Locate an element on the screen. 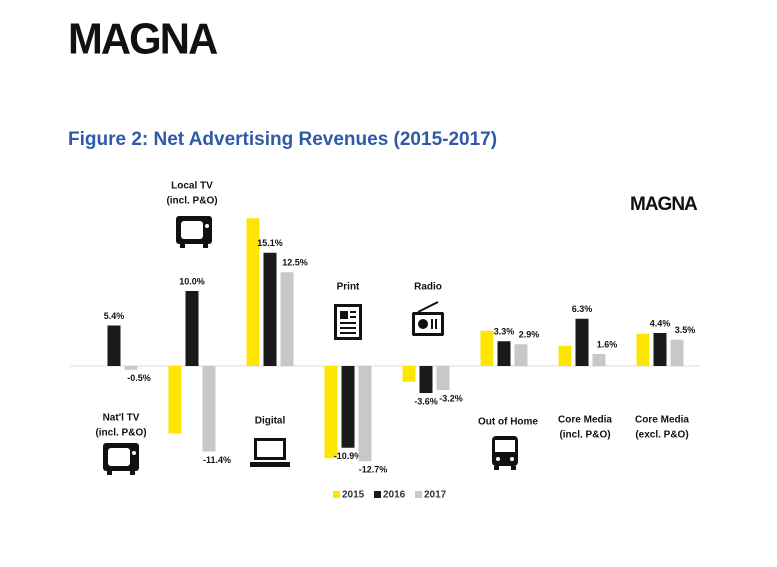 This screenshot has width=777, height=567. radio-icon is located at coordinates (428, 318).